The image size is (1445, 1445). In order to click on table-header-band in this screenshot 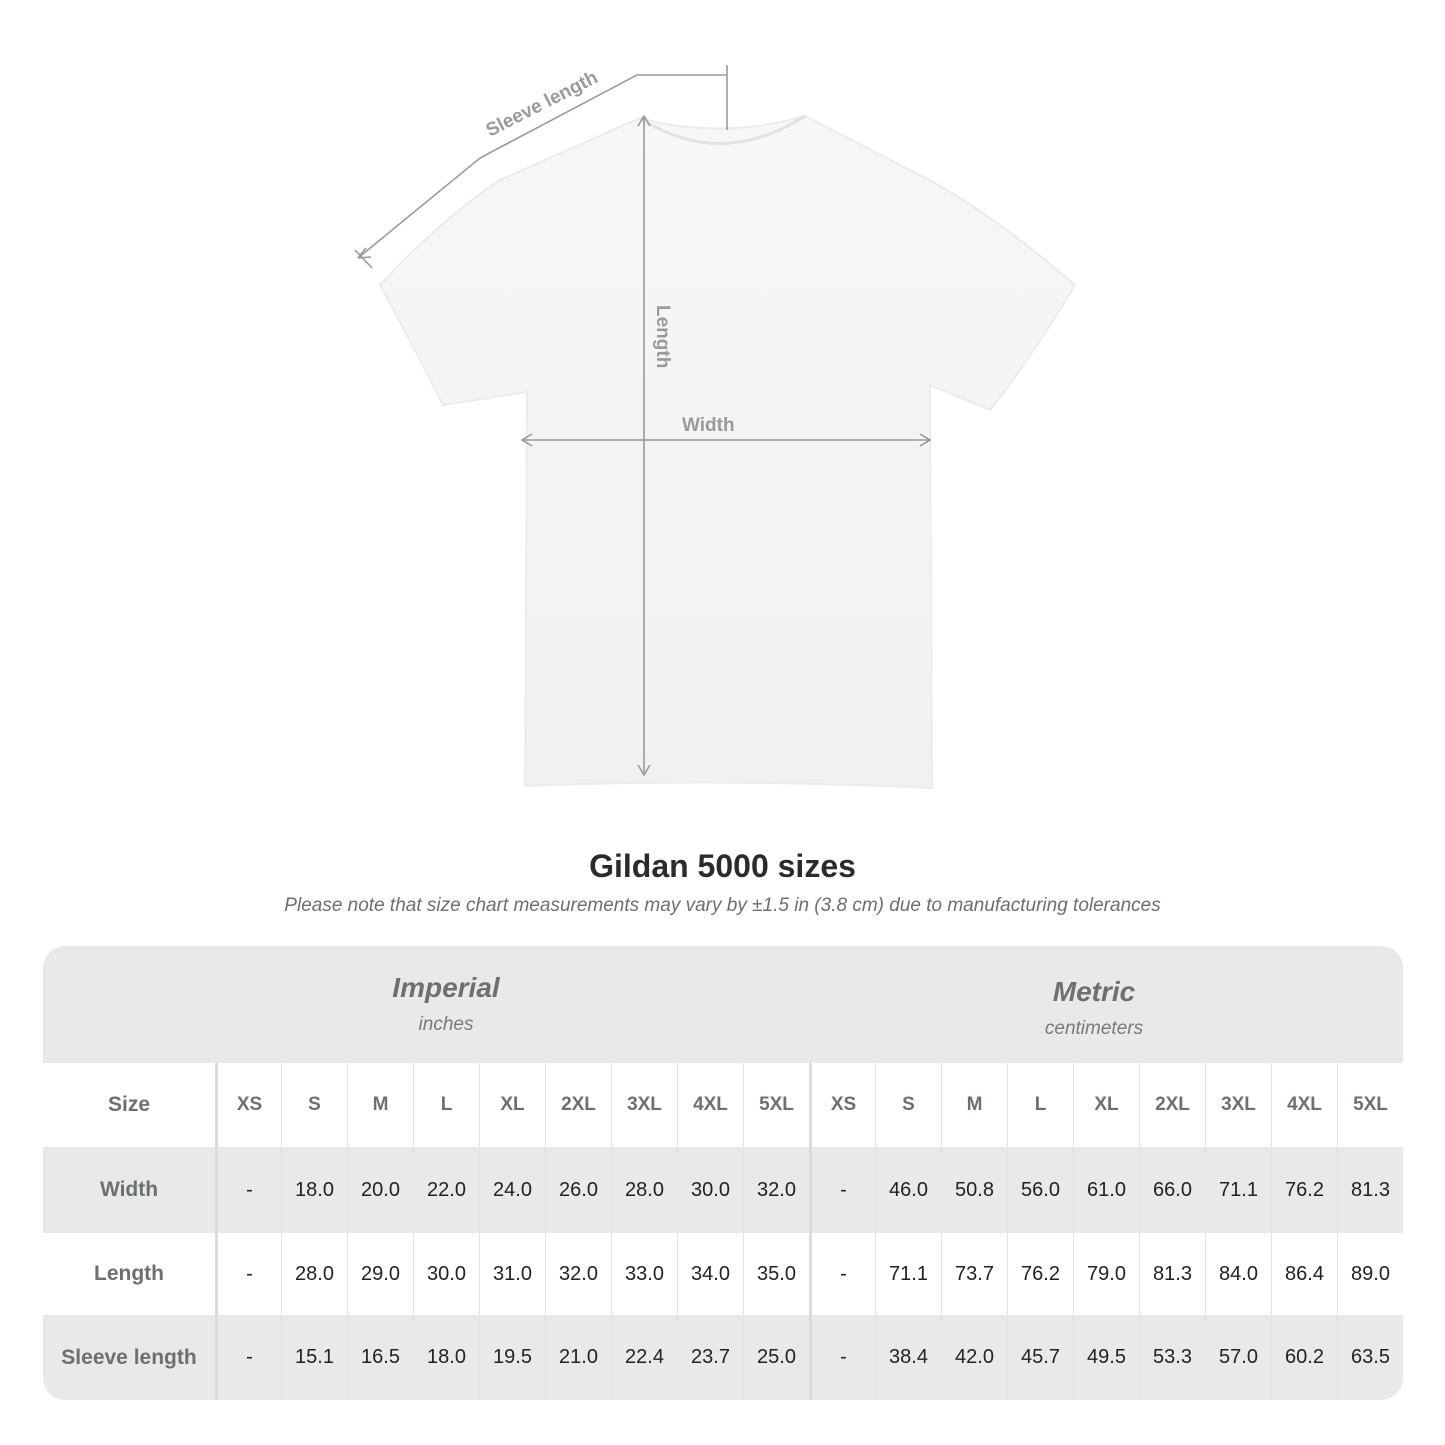, I will do `click(723, 1004)`.